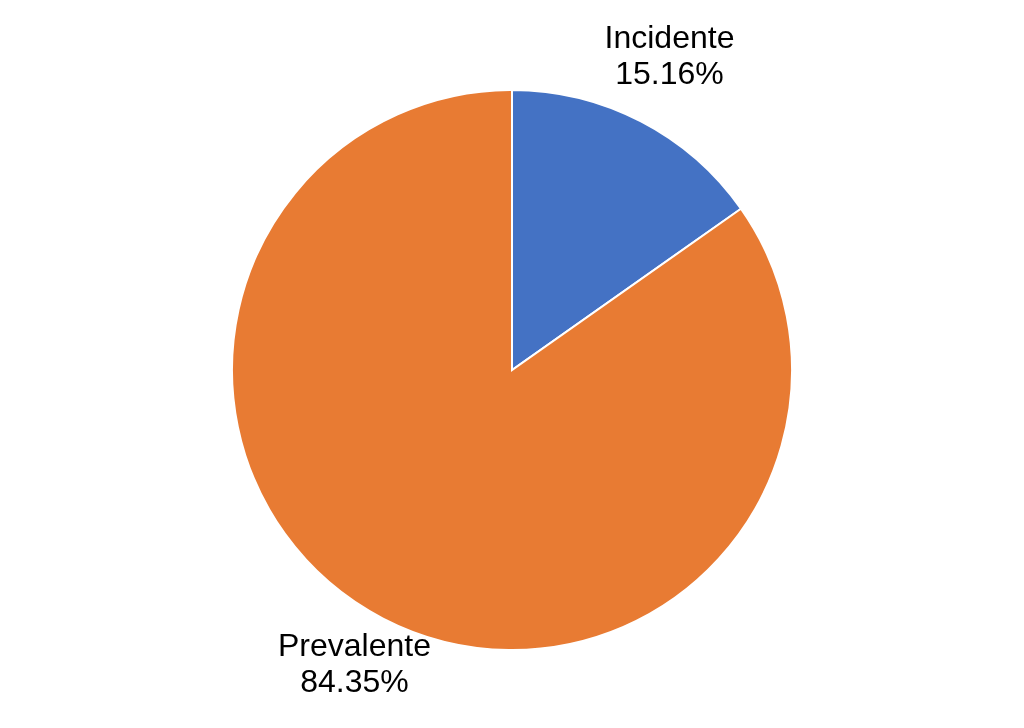 This screenshot has height=728, width=1024. Describe the element at coordinates (354, 644) in the screenshot. I see `slice-label: Prevalente` at that location.